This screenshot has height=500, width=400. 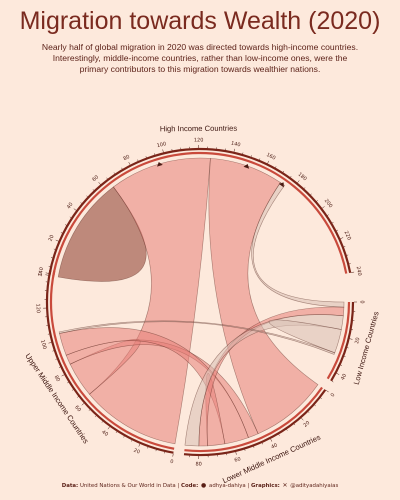 I want to click on group-label: Low Income Countries, so click(x=366, y=347).